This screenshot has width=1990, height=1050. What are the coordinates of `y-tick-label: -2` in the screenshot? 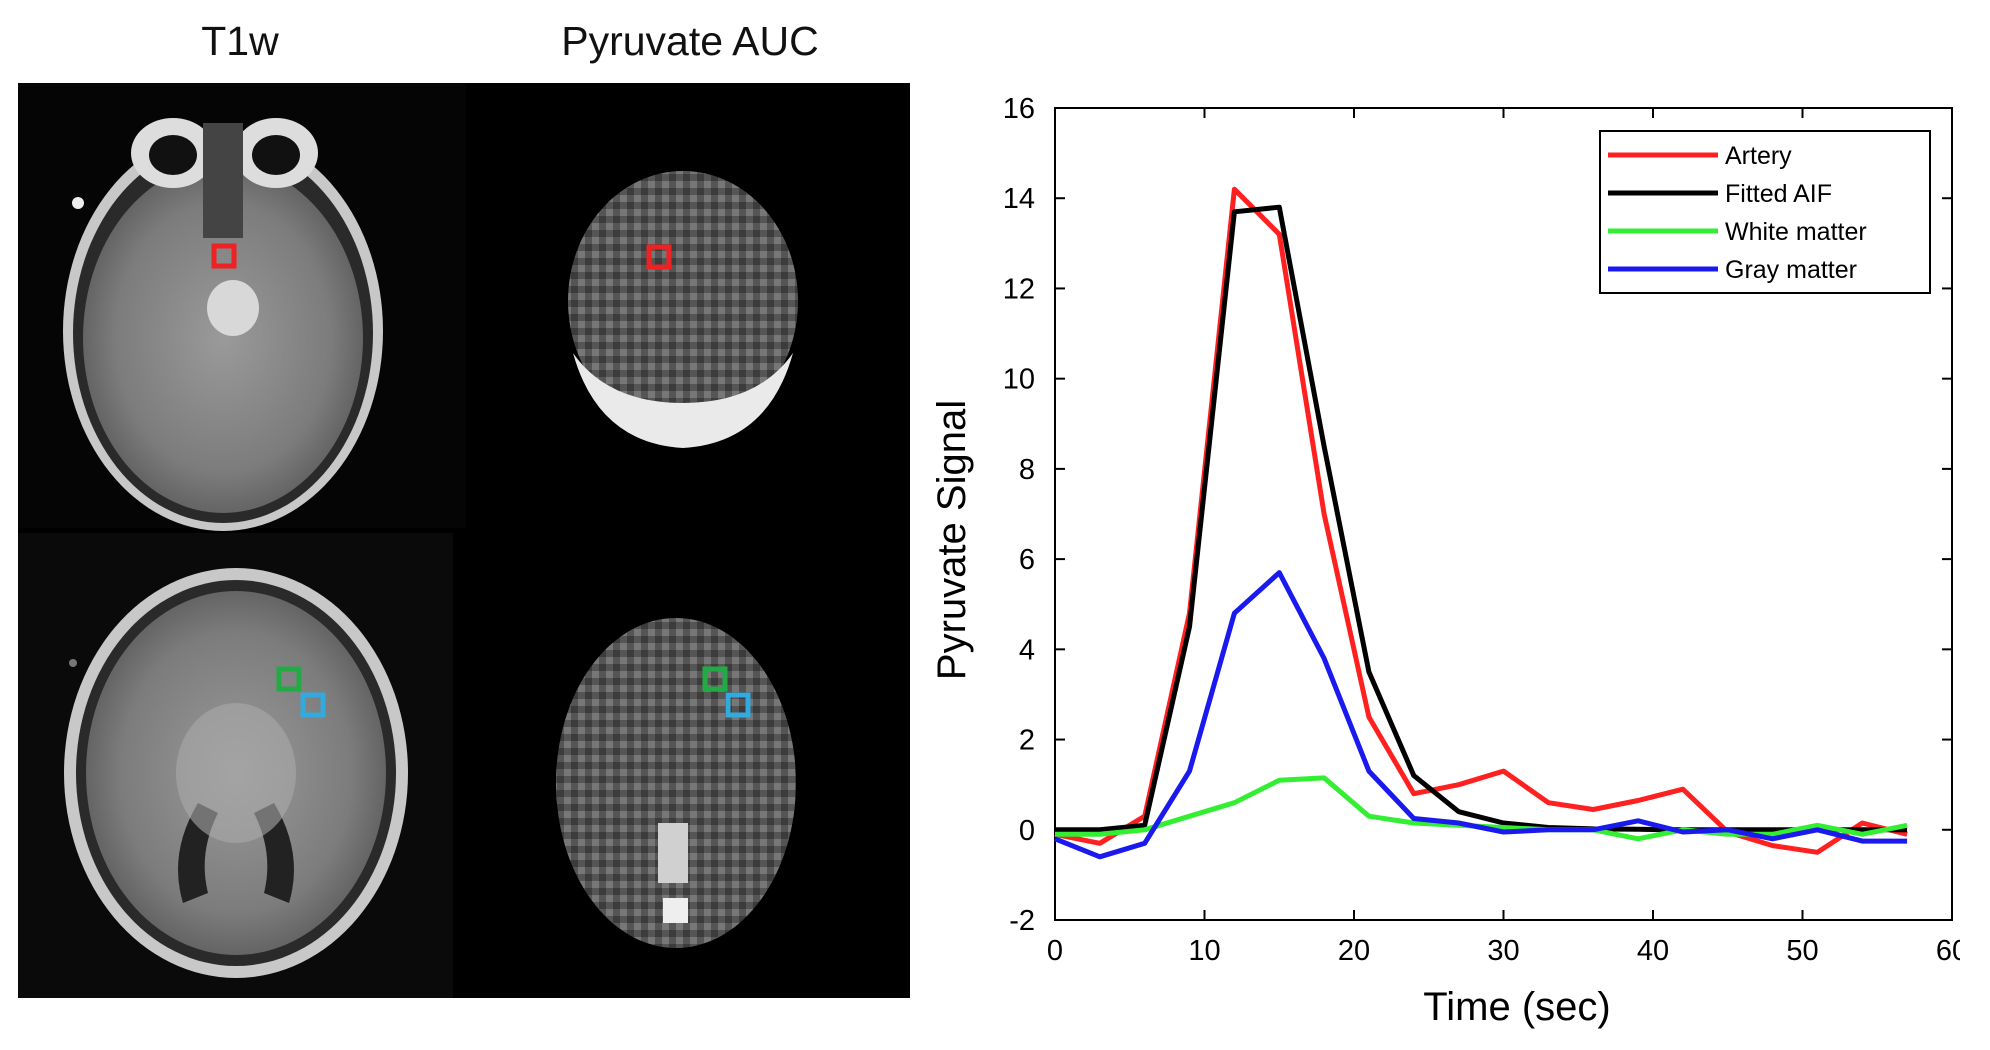 It's located at (1022, 921).